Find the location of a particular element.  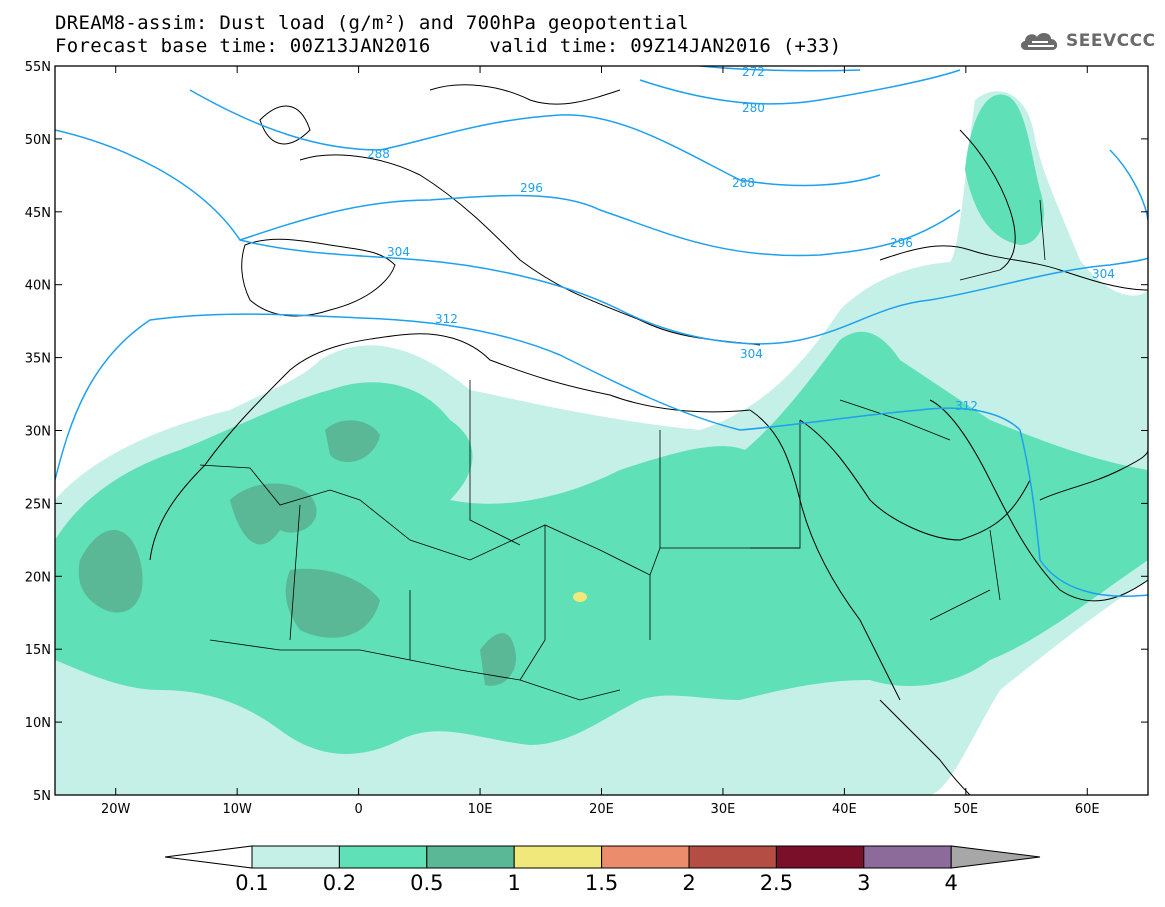

lat-tick-label: 15N is located at coordinates (38, 650).